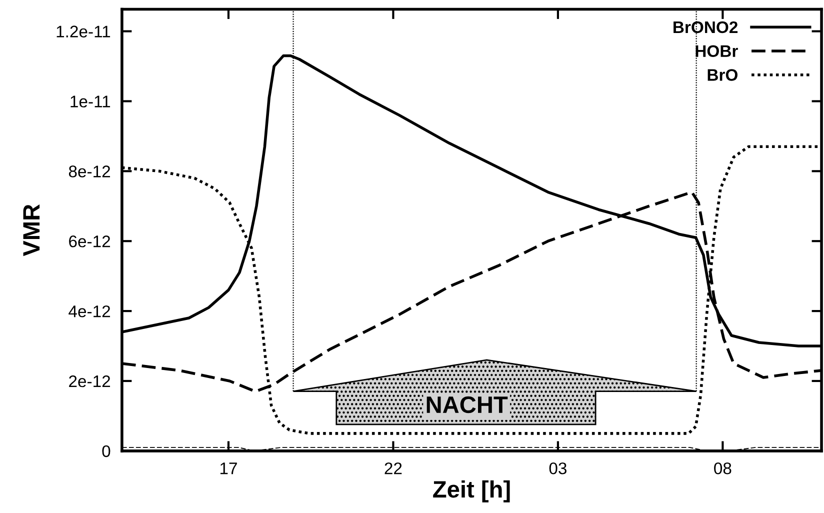 Image resolution: width=824 pixels, height=513 pixels. Describe the element at coordinates (467, 405) in the screenshot. I see `annotation: NACHT` at that location.